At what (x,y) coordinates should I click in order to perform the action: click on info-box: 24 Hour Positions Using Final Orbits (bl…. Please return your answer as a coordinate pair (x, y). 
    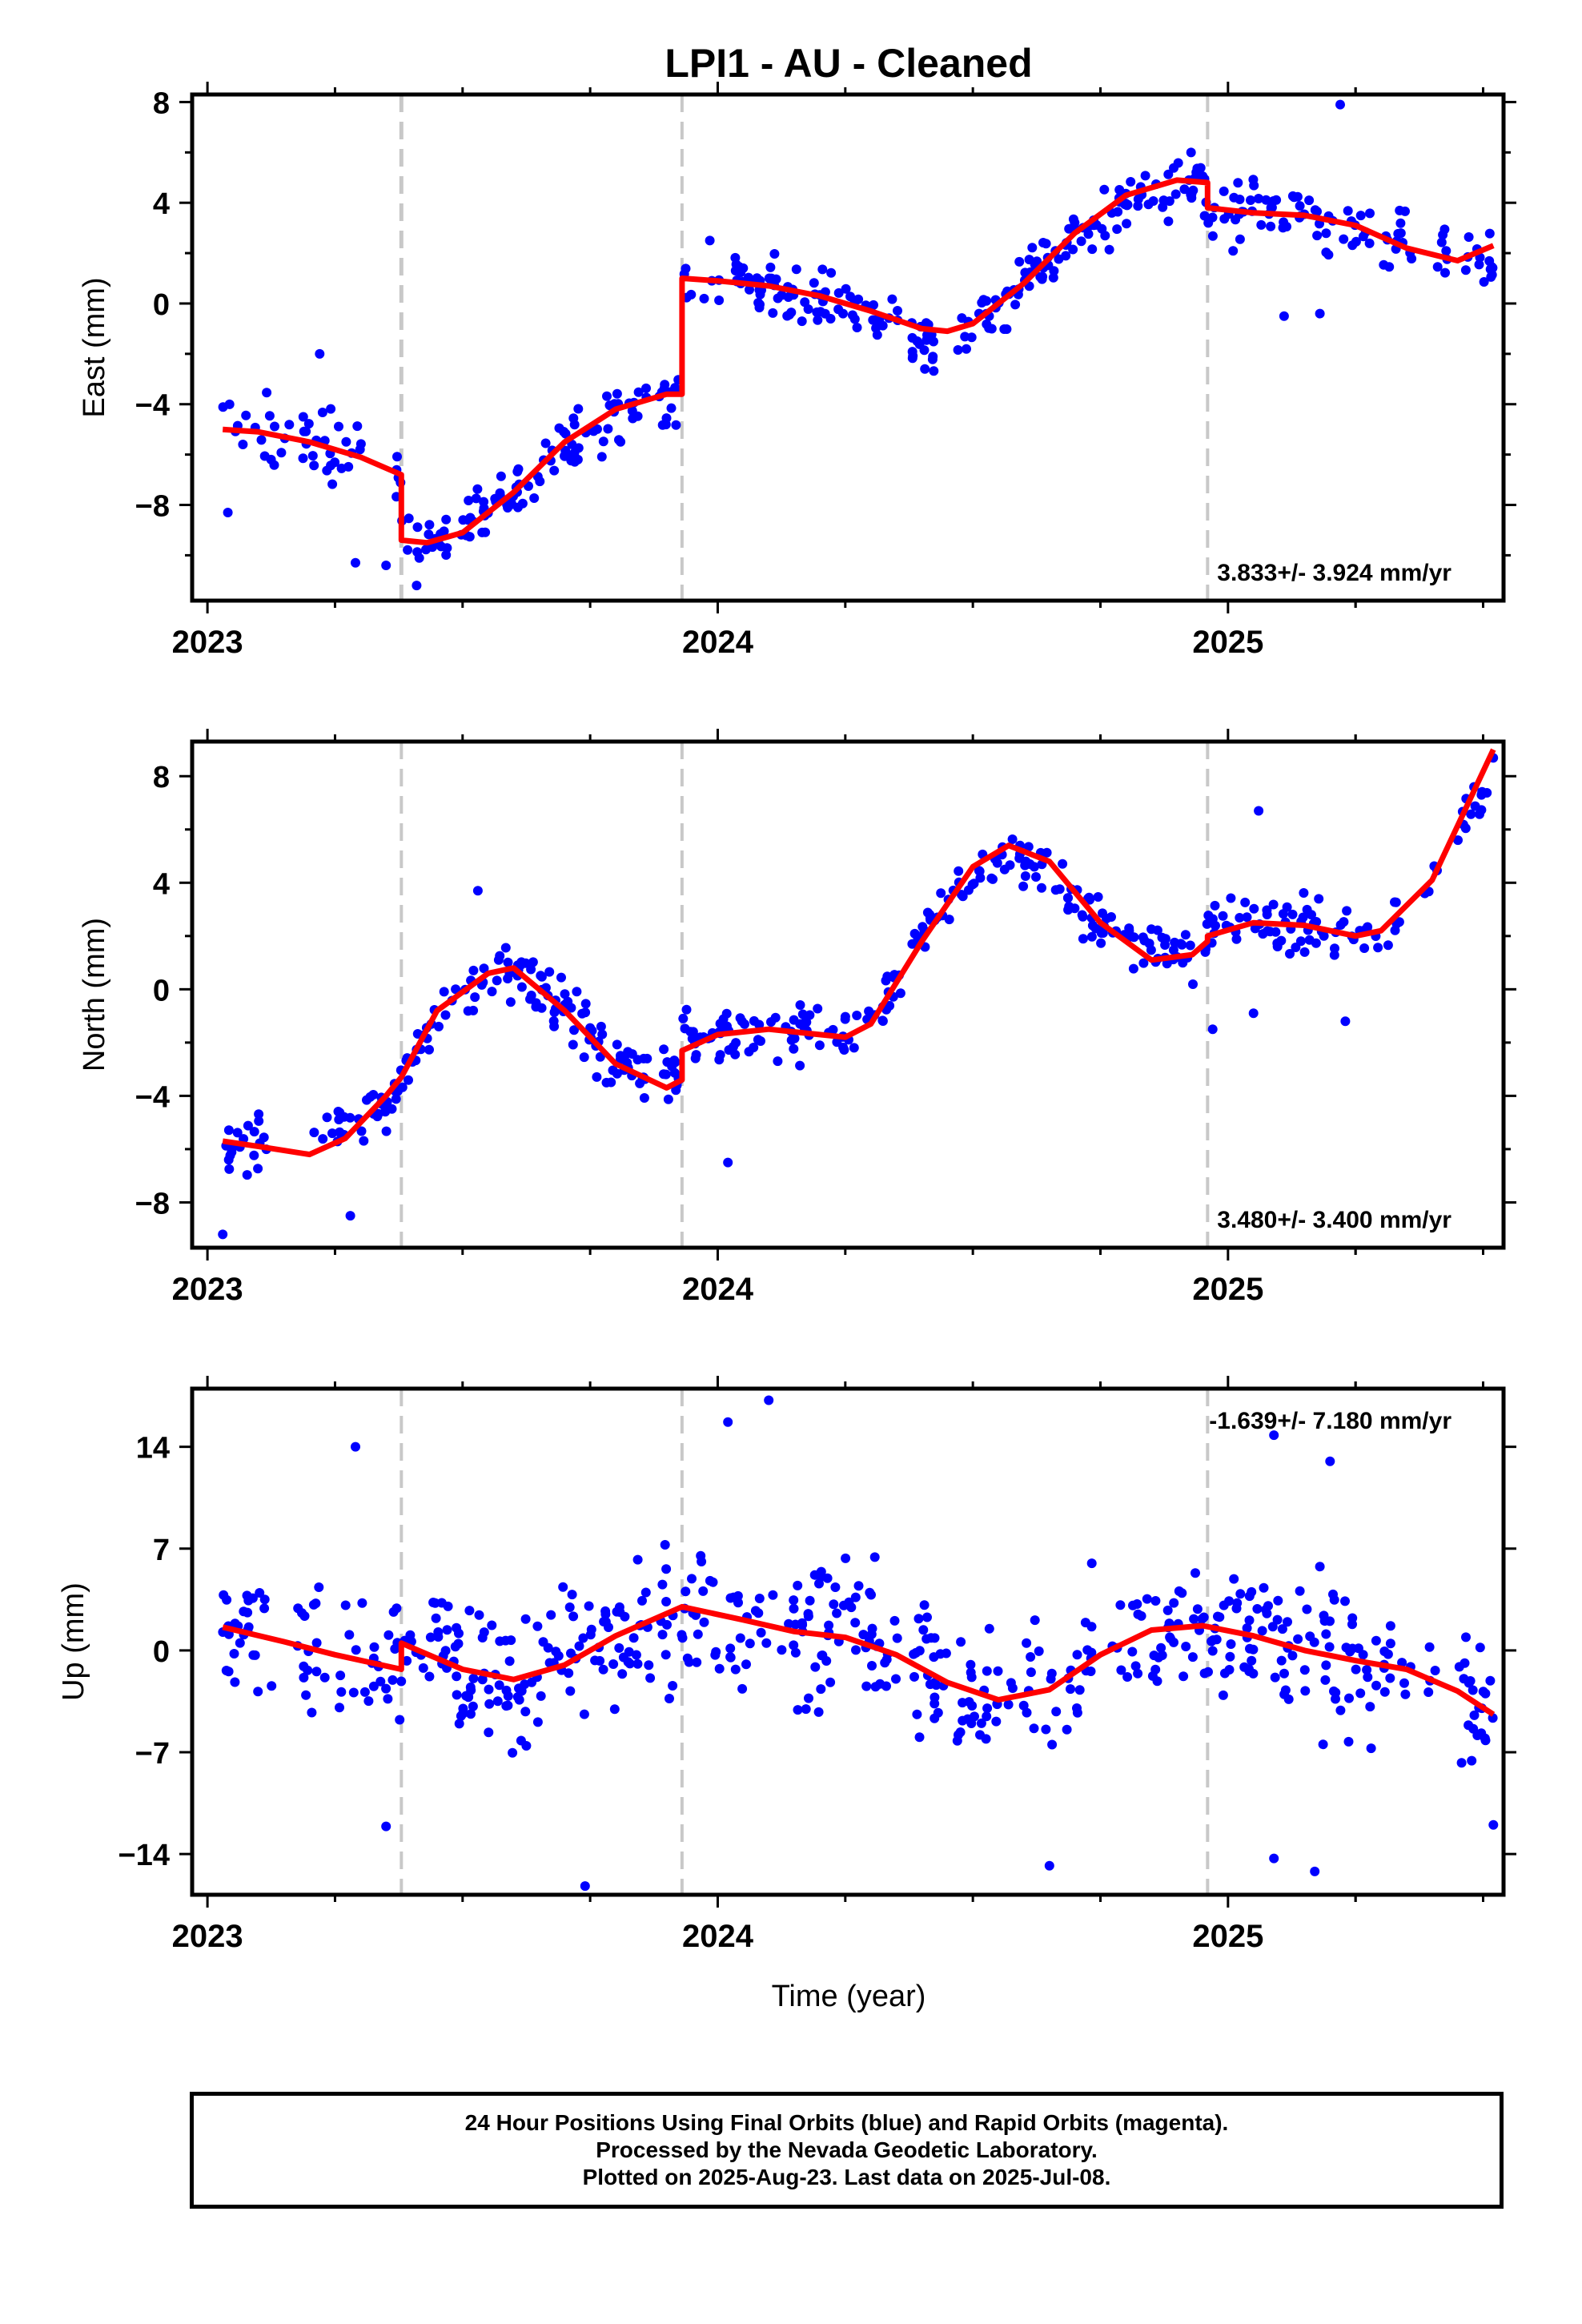
    Looking at the image, I should click on (847, 2150).